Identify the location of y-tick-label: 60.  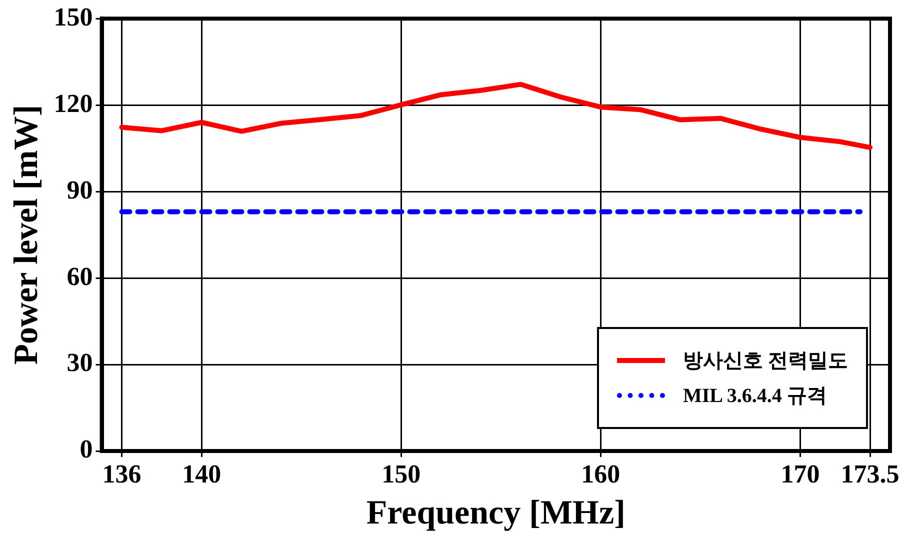
(79, 276).